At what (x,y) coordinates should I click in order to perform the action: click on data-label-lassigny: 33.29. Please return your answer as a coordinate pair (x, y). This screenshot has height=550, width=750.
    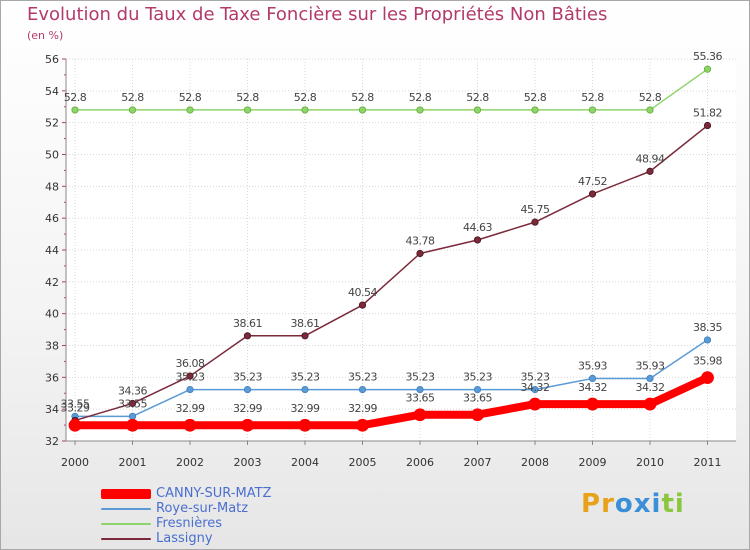
    Looking at the image, I should click on (75, 407).